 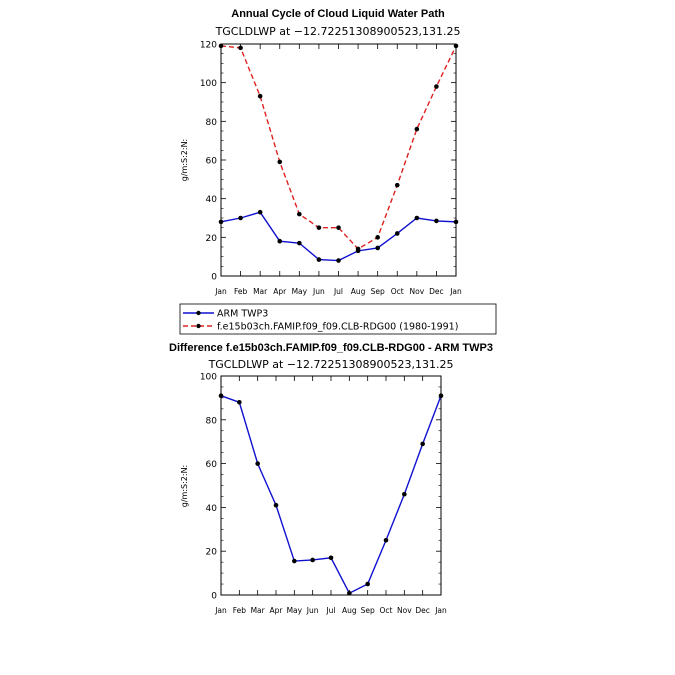 I want to click on bottom-chart-xtick-label: Dec, so click(x=422, y=610).